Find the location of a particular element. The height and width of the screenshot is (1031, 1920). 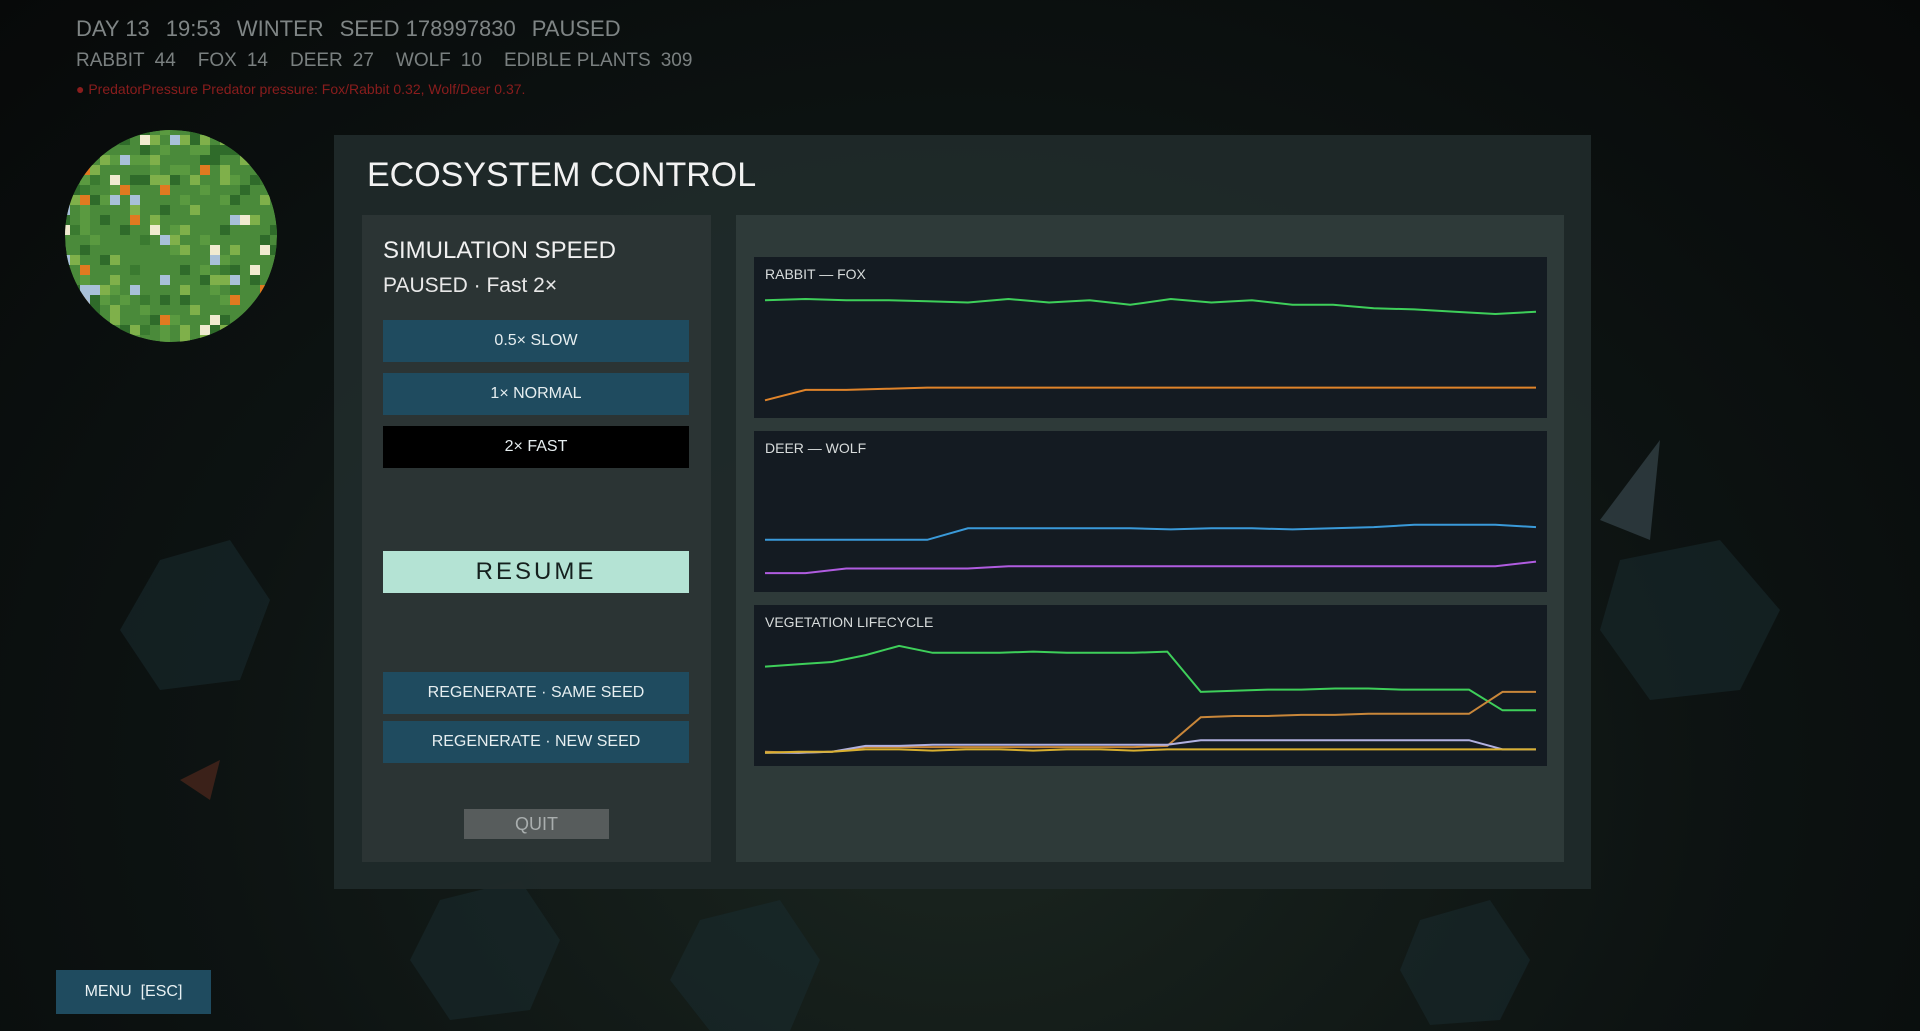

regenerate-button: REGENERATE · SAME SEED is located at coordinates (536, 693).